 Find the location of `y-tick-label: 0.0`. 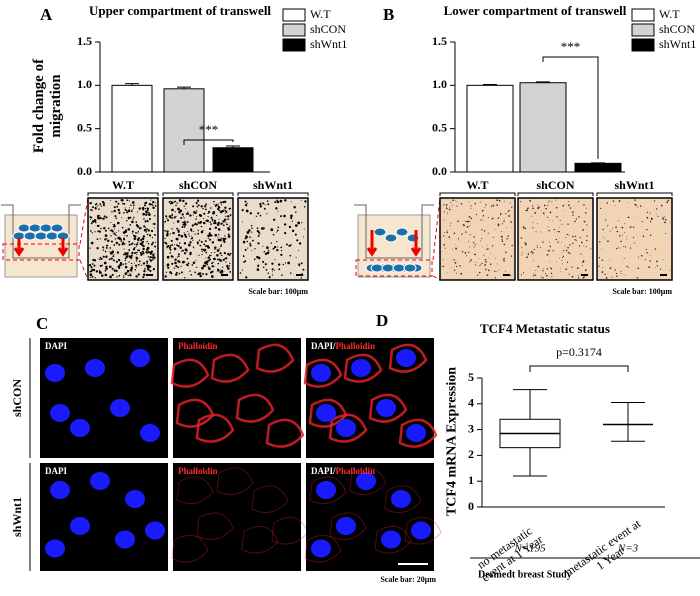

y-tick-label: 0.0 is located at coordinates (84, 171).